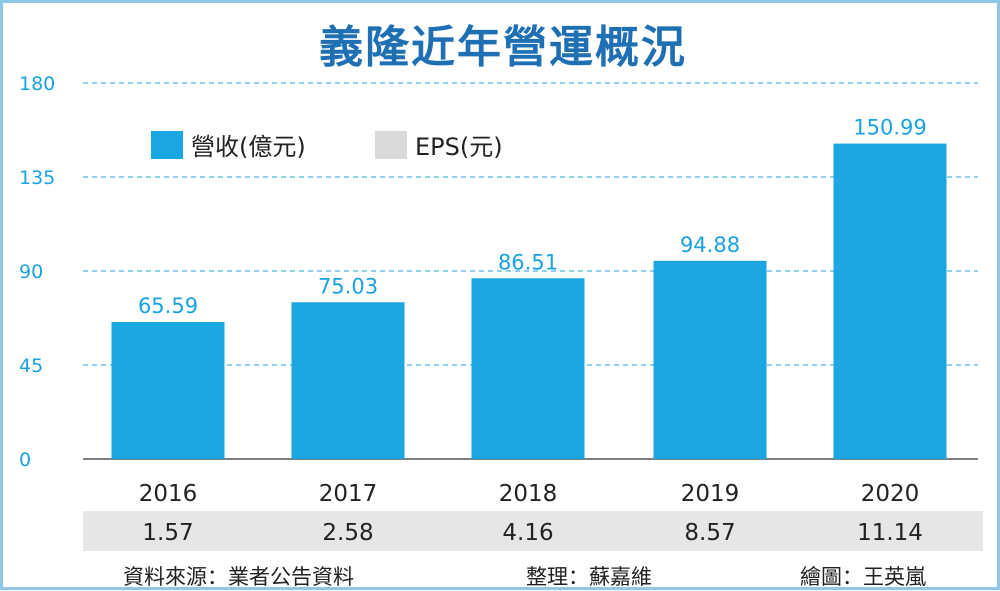 This screenshot has width=1000, height=591. Describe the element at coordinates (168, 306) in the screenshot. I see `bar-value-label: 65.59` at that location.